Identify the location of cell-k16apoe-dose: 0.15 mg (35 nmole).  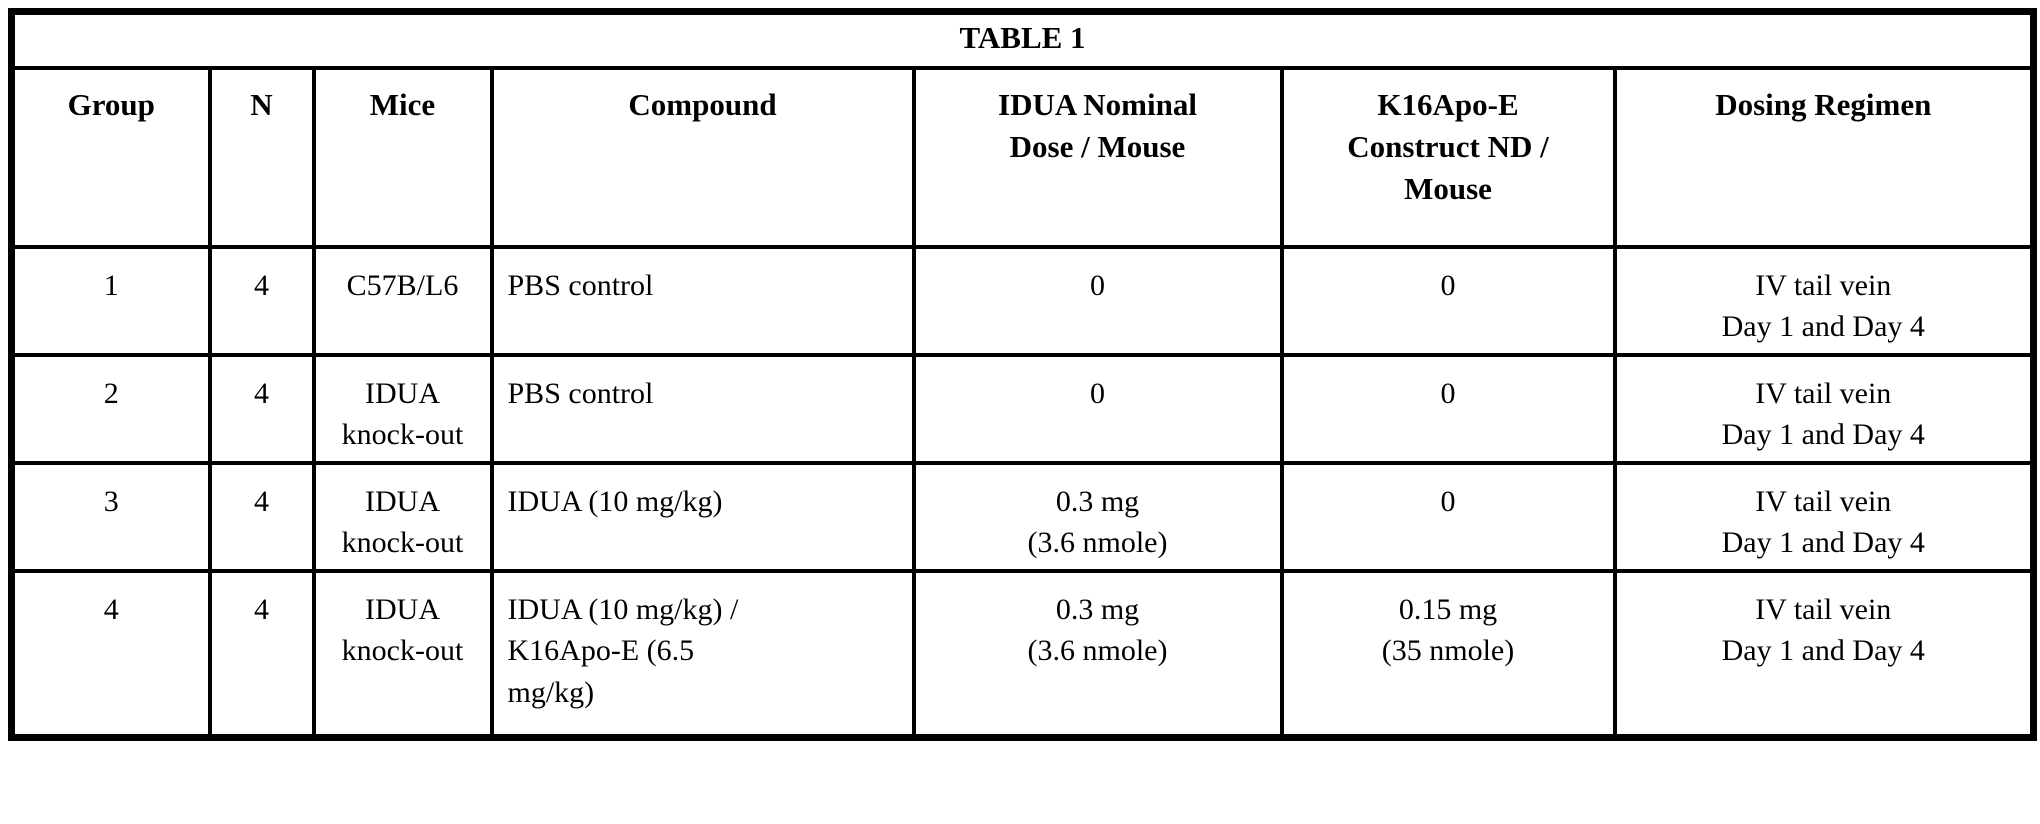
(1448, 654).